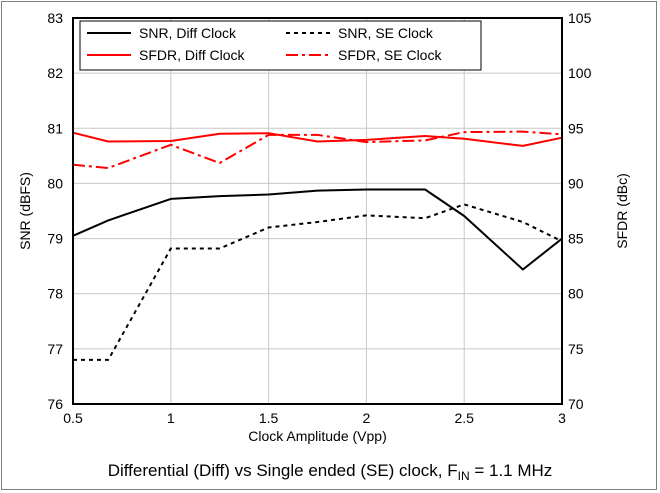 The height and width of the screenshot is (493, 660). What do you see at coordinates (576, 183) in the screenshot?
I see `y-right-tick-label: 90` at bounding box center [576, 183].